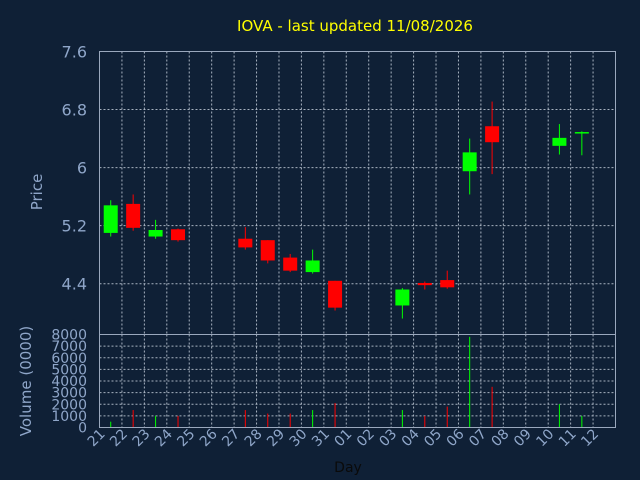 This screenshot has height=480, width=640. Describe the element at coordinates (366, 438) in the screenshot. I see `x-tick-label: 02` at that location.